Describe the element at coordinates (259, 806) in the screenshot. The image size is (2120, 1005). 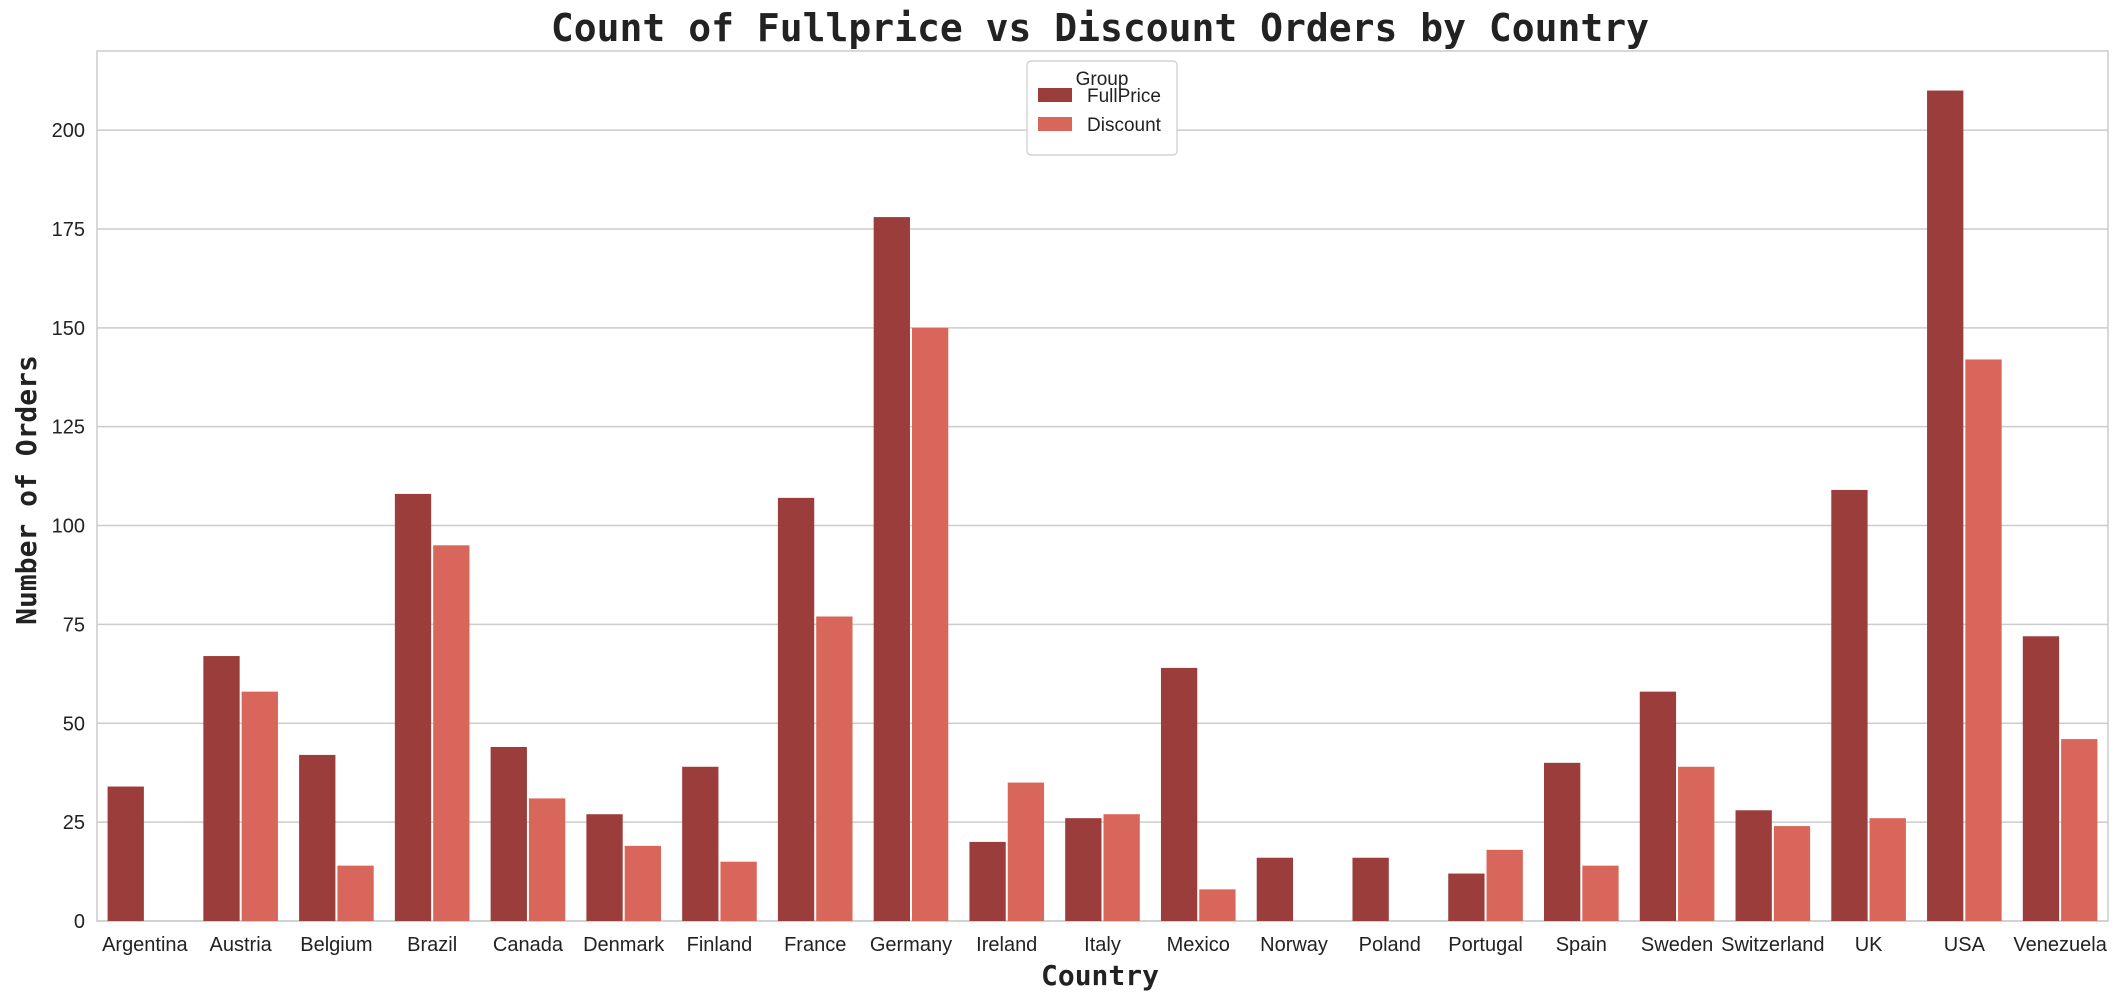
I see `bar-discount-austria` at that location.